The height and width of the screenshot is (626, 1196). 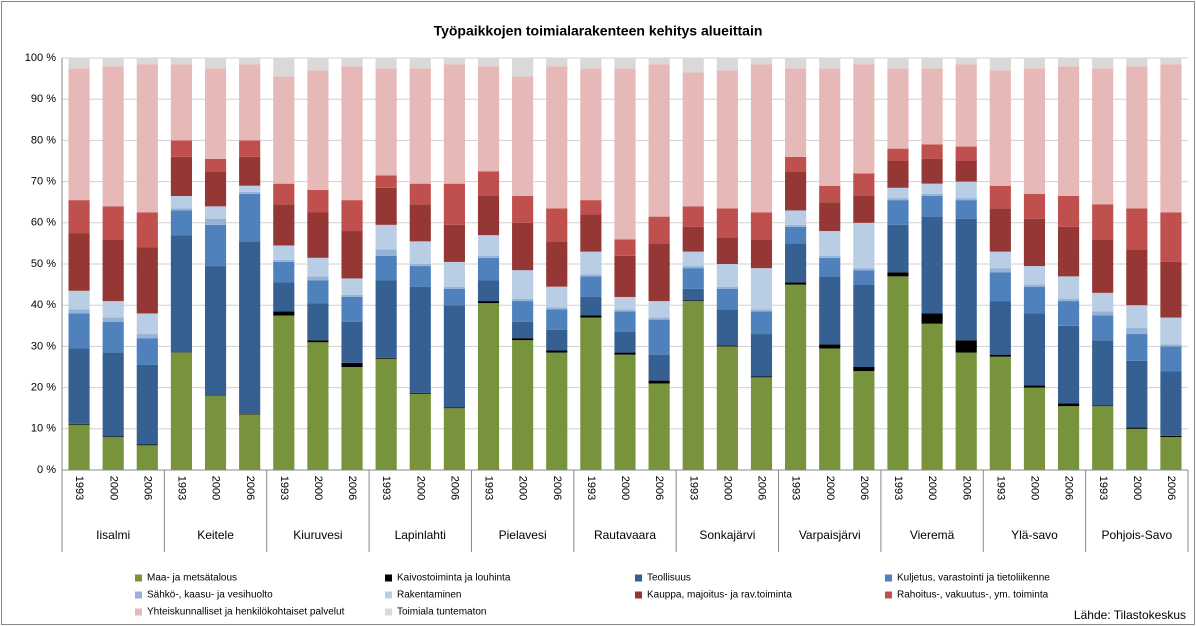 I want to click on group-label: Ylä-savo, so click(x=1034, y=535).